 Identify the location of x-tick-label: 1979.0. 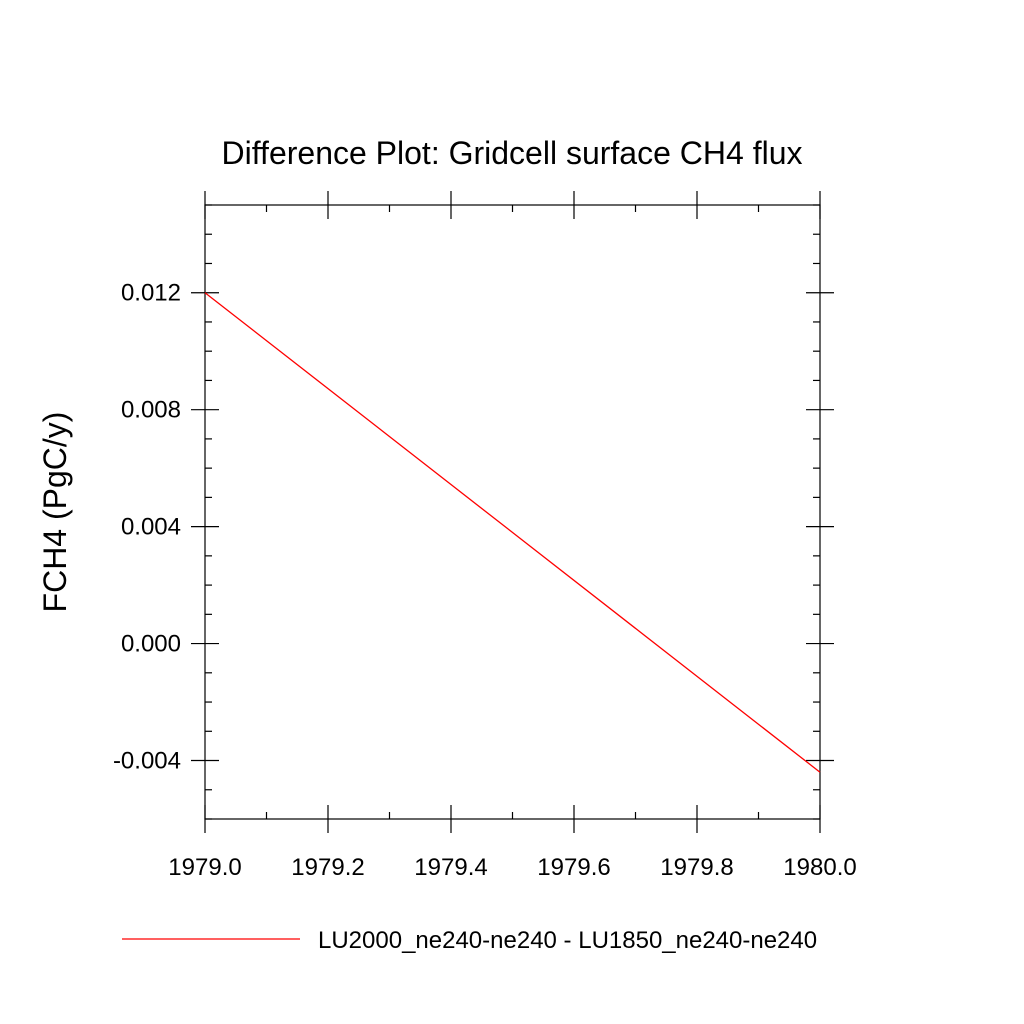
(204, 867).